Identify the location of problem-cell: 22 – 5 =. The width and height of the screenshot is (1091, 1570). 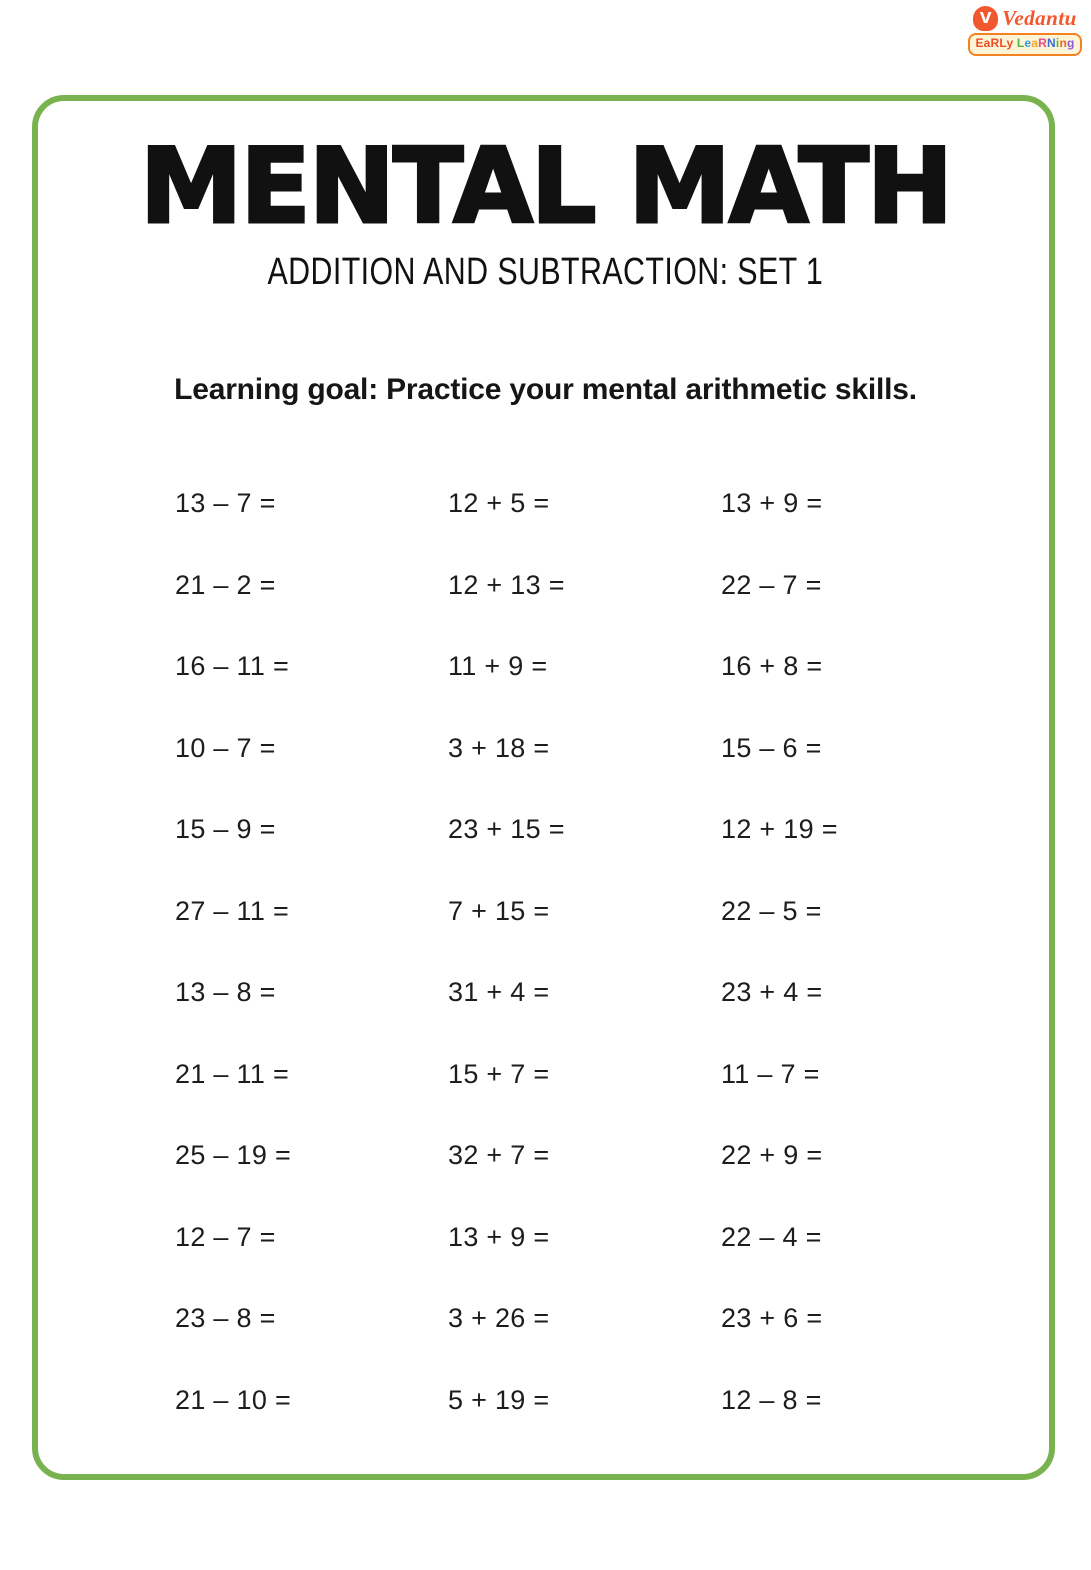
(771, 910).